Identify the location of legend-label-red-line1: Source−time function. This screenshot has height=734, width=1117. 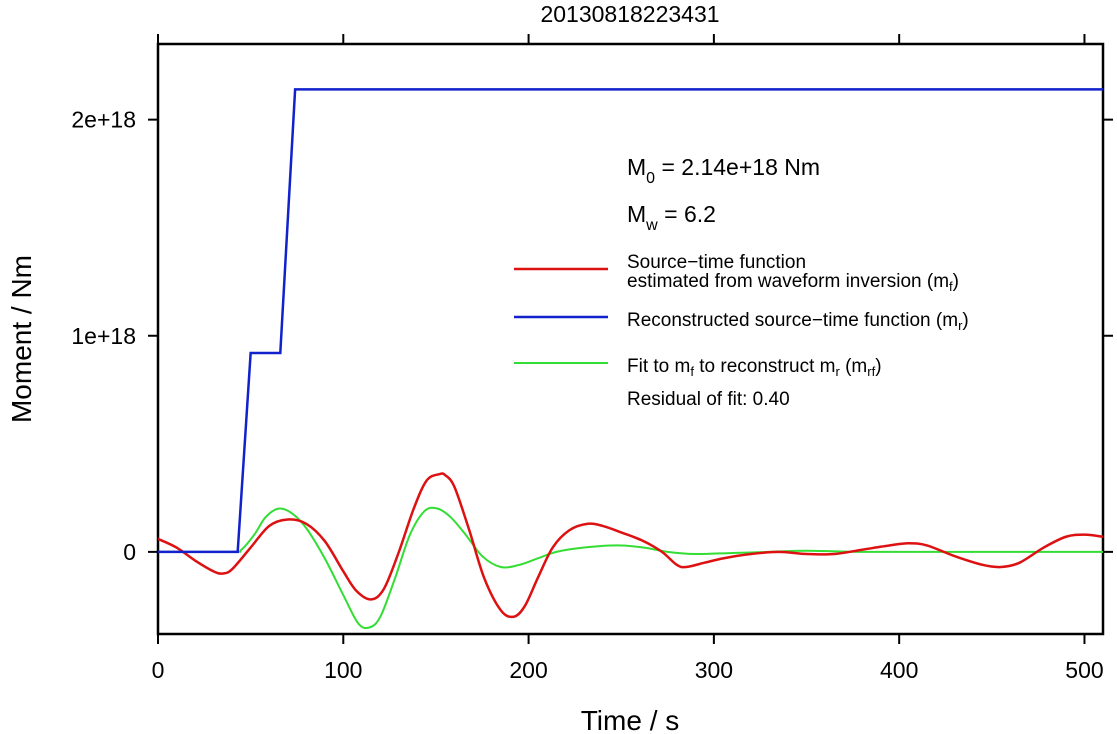
(716, 262).